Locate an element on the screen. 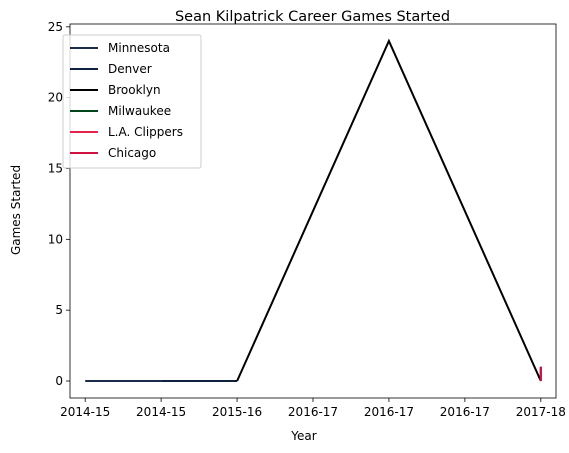 The width and height of the screenshot is (569, 453). legend-label: Chicago is located at coordinates (132, 153).